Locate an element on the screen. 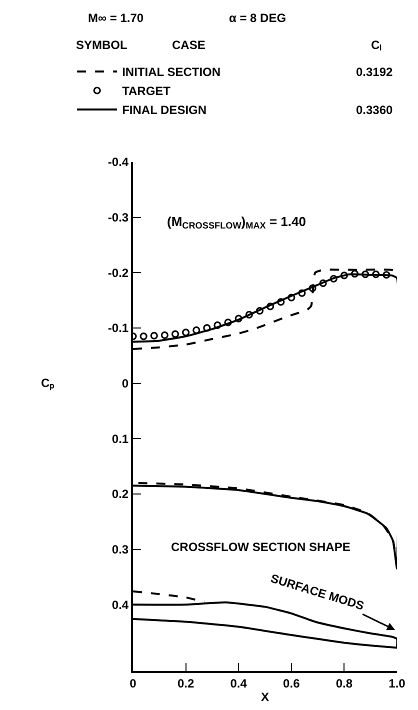  text: M∞ = 1.70 is located at coordinates (116, 18).